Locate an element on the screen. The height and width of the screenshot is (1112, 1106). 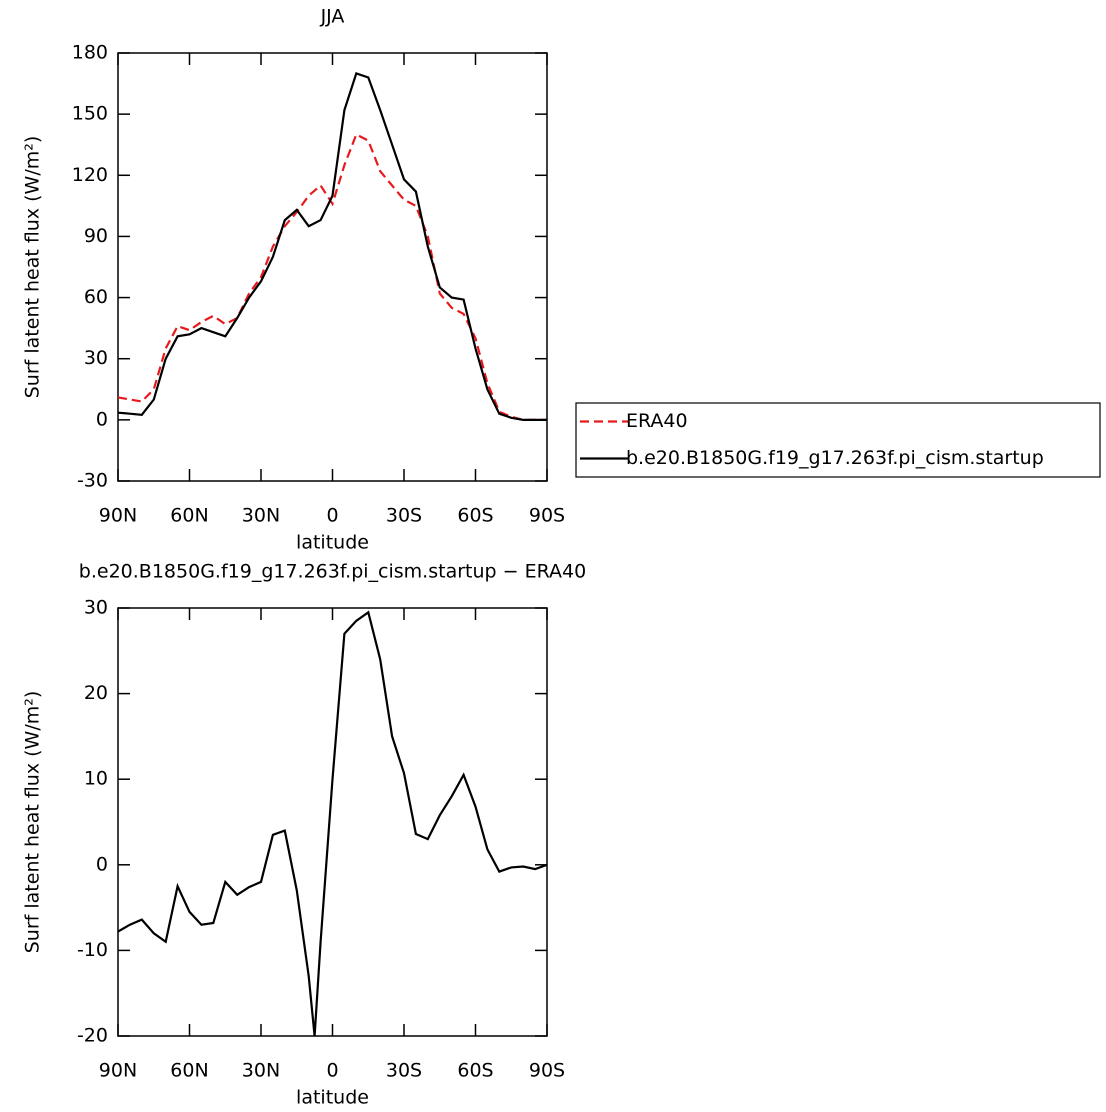
y-tick-label: 20 is located at coordinates (96, 693).